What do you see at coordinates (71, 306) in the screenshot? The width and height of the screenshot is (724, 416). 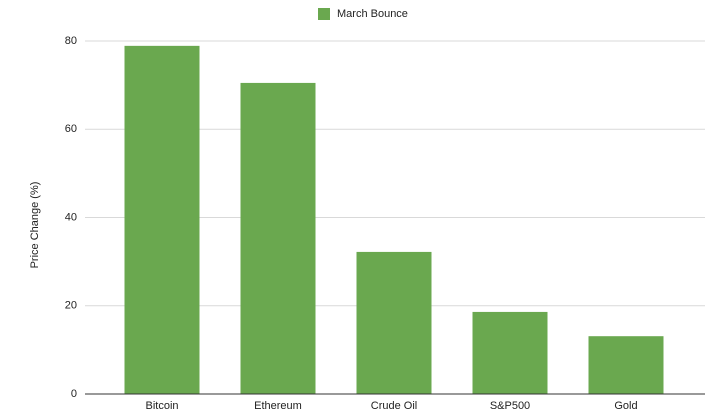 I see `y-tick-label: 20` at bounding box center [71, 306].